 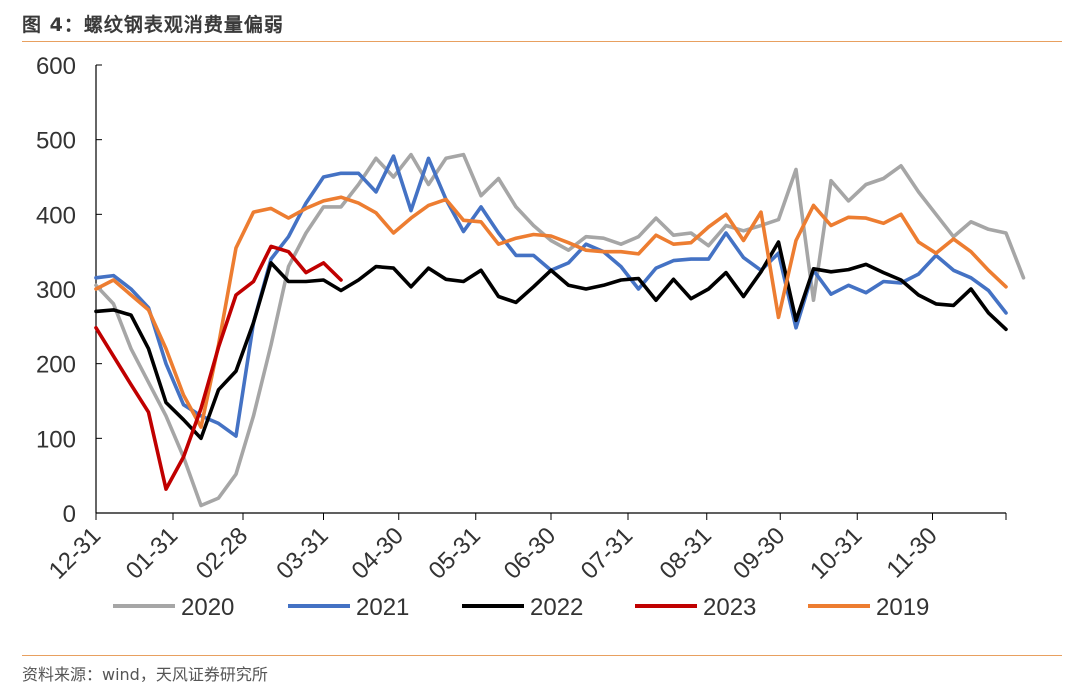 I want to click on legend-label-2023: 2023, so click(x=729, y=607).